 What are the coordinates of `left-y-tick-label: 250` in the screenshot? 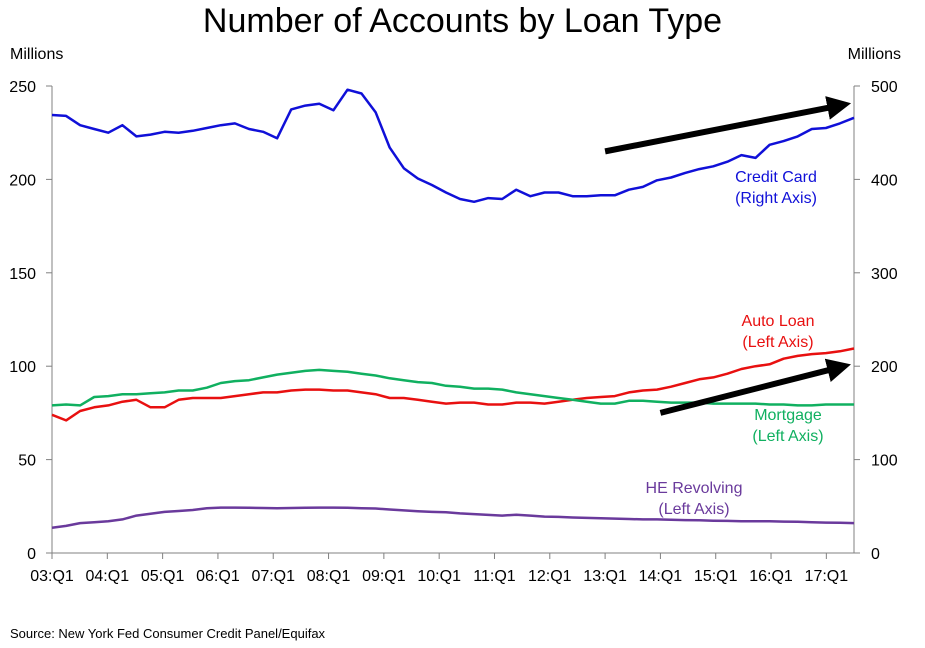 It's located at (22, 87).